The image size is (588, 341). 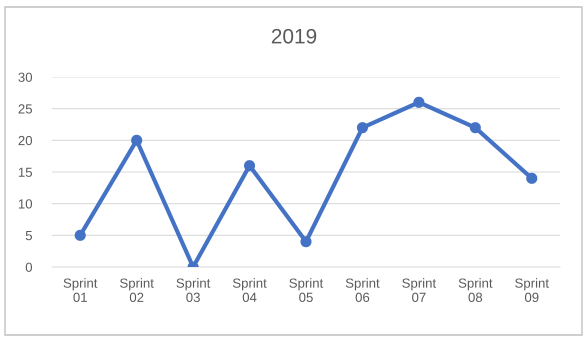 What do you see at coordinates (306, 290) in the screenshot?
I see `x-tick-label: Sprint 05` at bounding box center [306, 290].